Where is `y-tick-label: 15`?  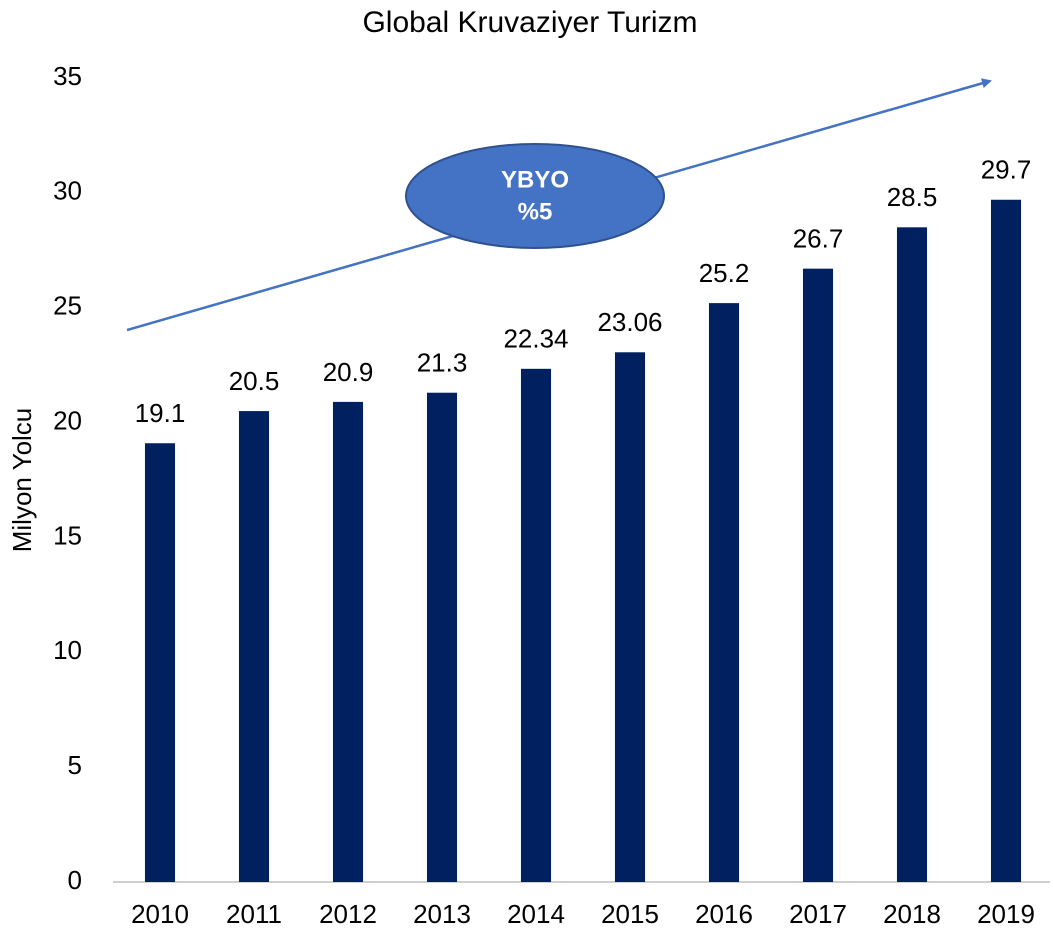
y-tick-label: 15 is located at coordinates (67, 535).